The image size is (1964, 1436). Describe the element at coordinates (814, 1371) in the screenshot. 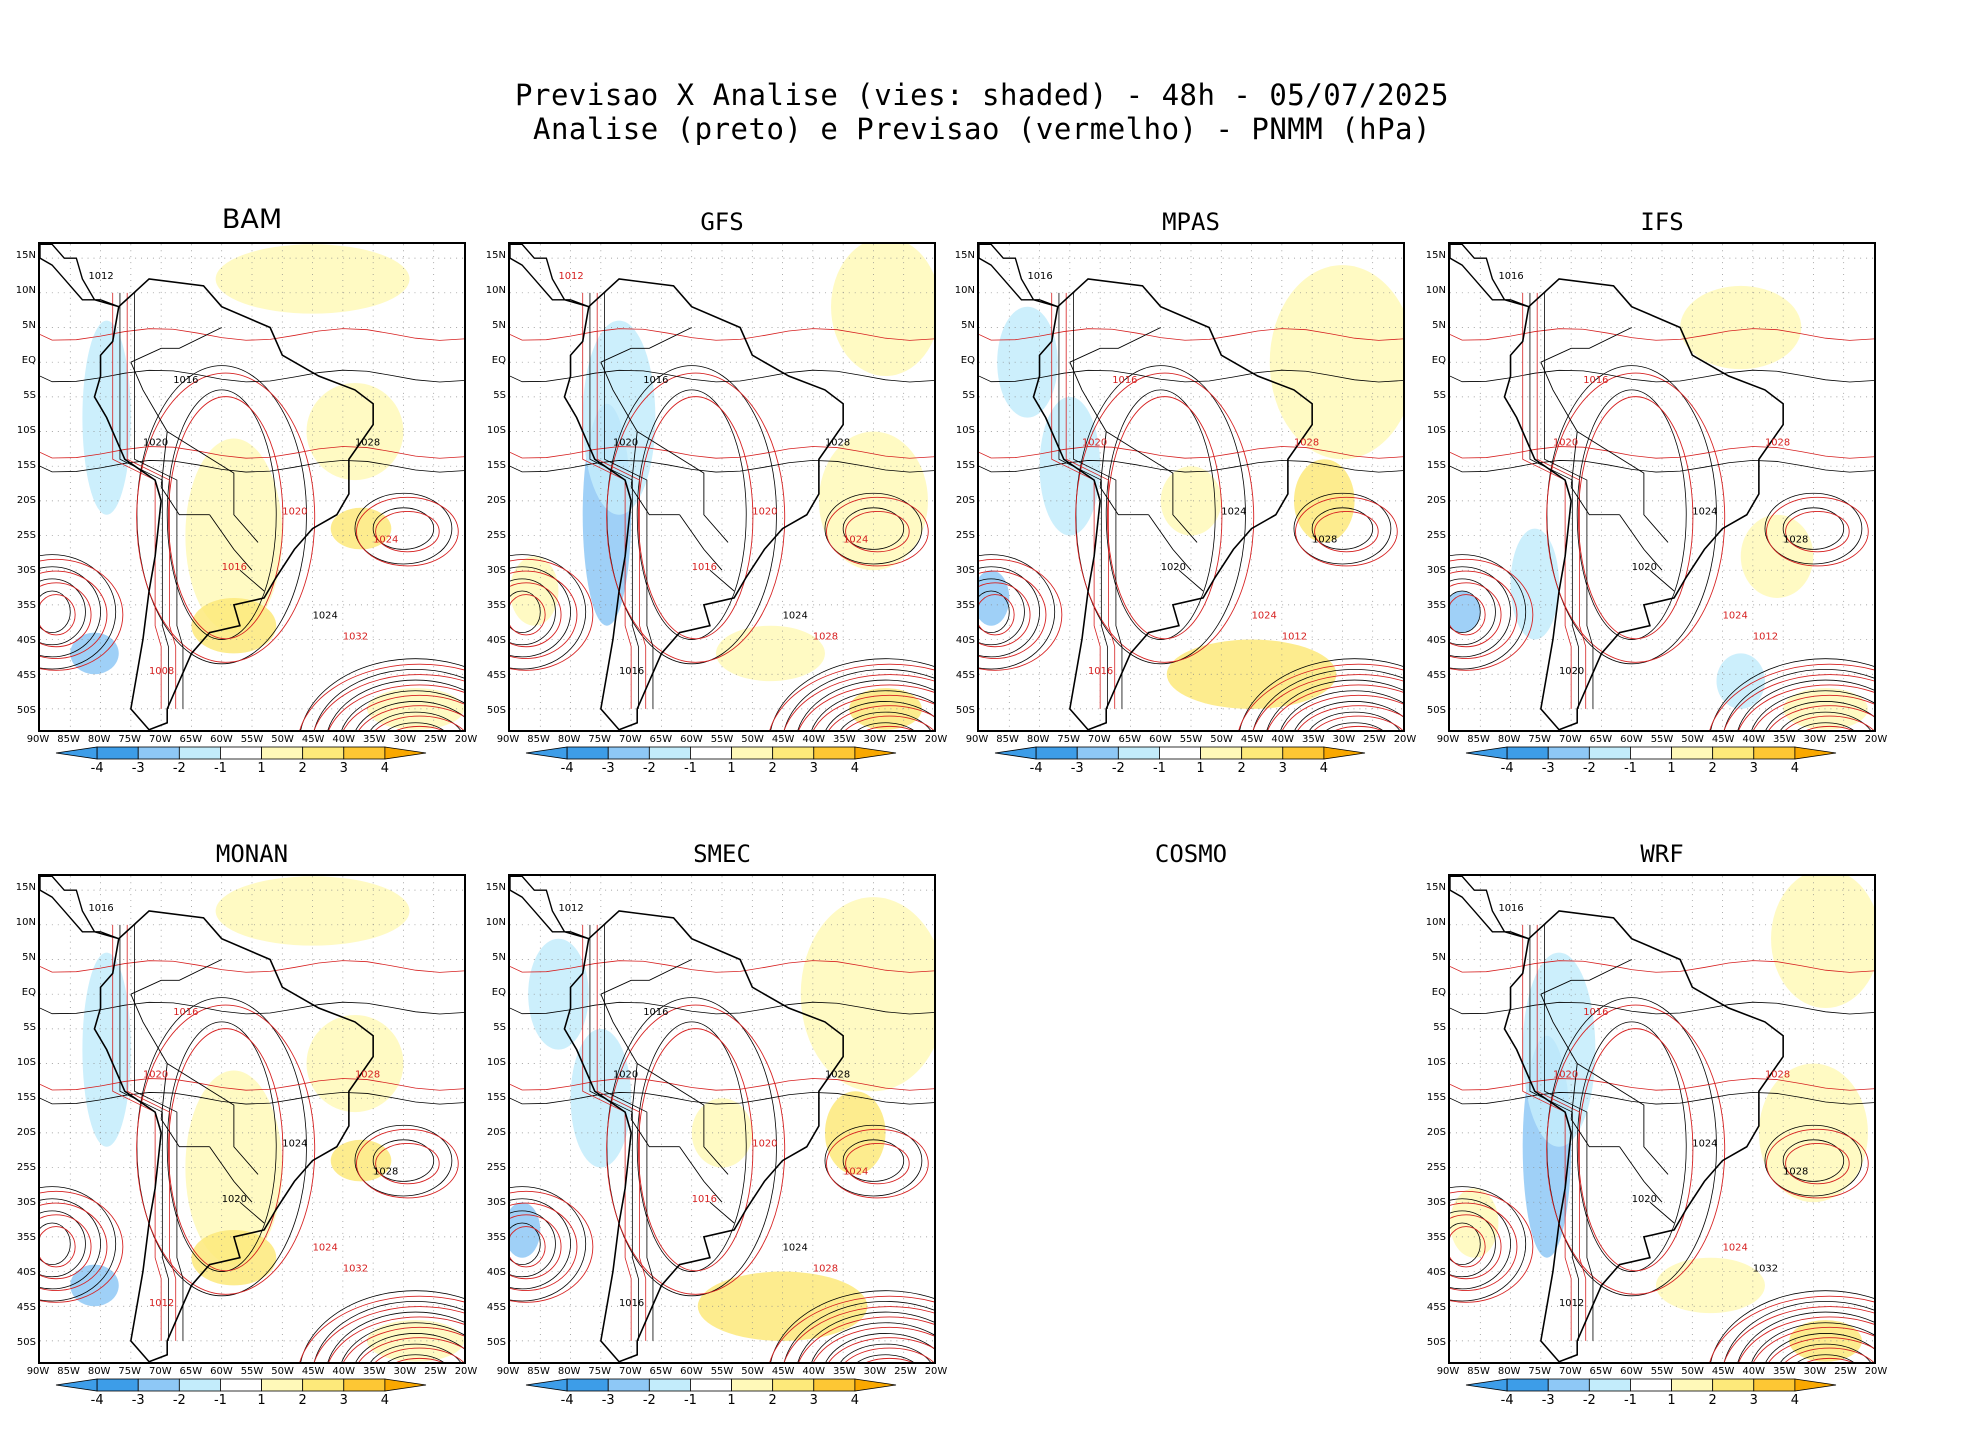

I see `longitude-label: 40W` at that location.